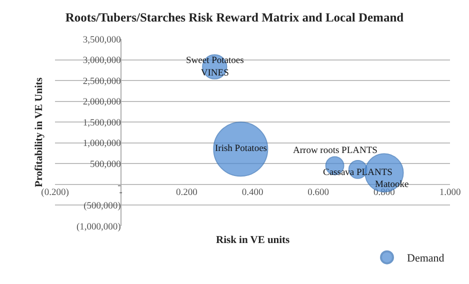 The width and height of the screenshot is (469, 284). Describe the element at coordinates (106, 165) in the screenshot. I see `y-tick-label: 500,000` at that location.